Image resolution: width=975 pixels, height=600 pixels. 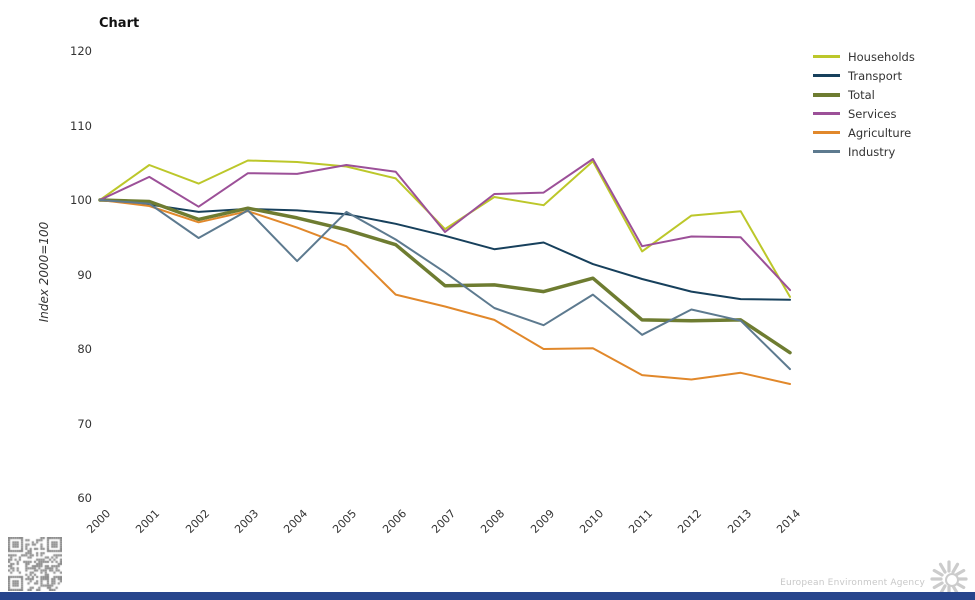 I want to click on y-tick-label-110: 110, so click(x=81, y=125).